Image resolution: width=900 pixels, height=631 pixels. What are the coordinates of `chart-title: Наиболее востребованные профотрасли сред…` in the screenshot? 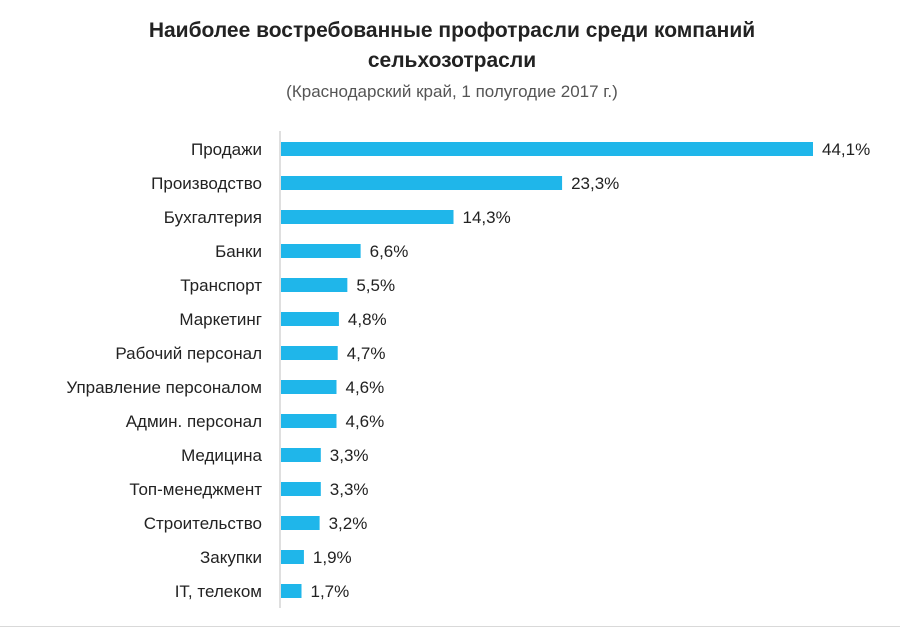 It's located at (452, 45).